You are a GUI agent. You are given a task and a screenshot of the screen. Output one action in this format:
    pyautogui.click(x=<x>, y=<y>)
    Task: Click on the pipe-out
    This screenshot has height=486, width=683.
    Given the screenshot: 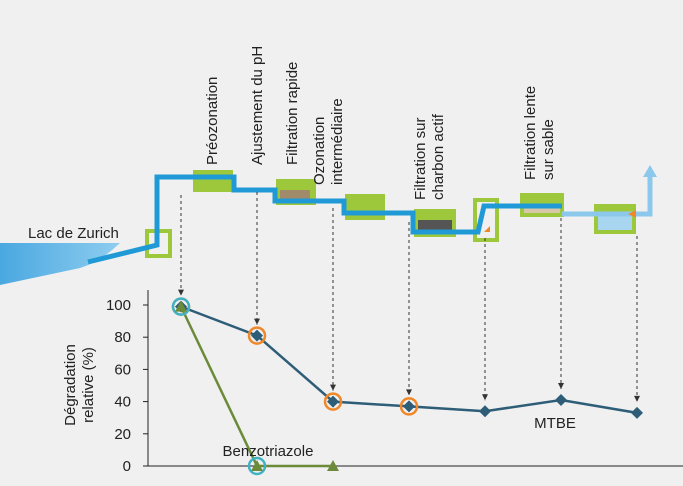 What is the action you would take?
    pyautogui.click(x=607, y=196)
    